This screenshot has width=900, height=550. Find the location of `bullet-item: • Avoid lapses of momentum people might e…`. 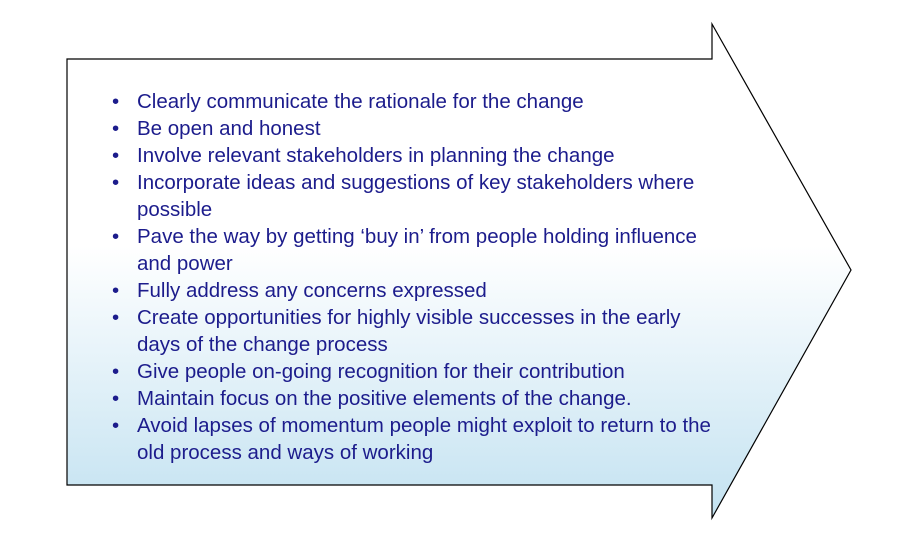

bullet-item: • Avoid lapses of momentum people might e… is located at coordinates (417, 439).